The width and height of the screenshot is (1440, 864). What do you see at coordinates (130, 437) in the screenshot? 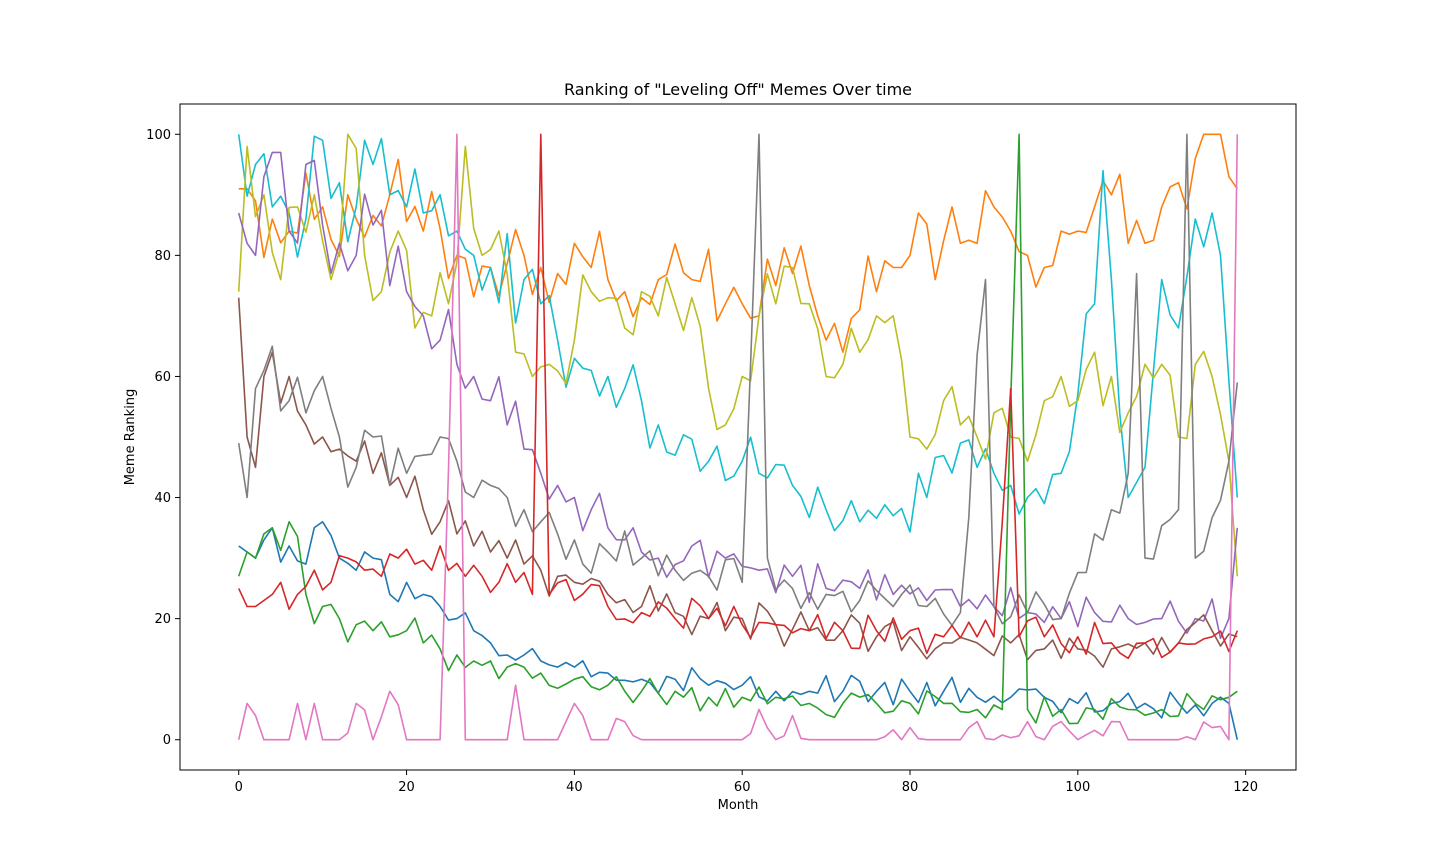
I see `y-axis-title: Meme Ranking` at bounding box center [130, 437].